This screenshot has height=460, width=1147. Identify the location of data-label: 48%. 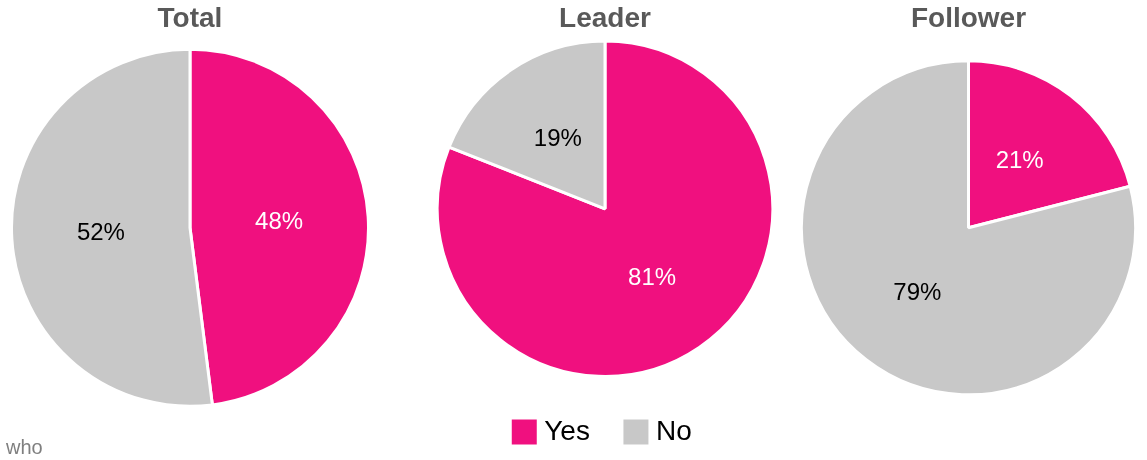
(279, 220).